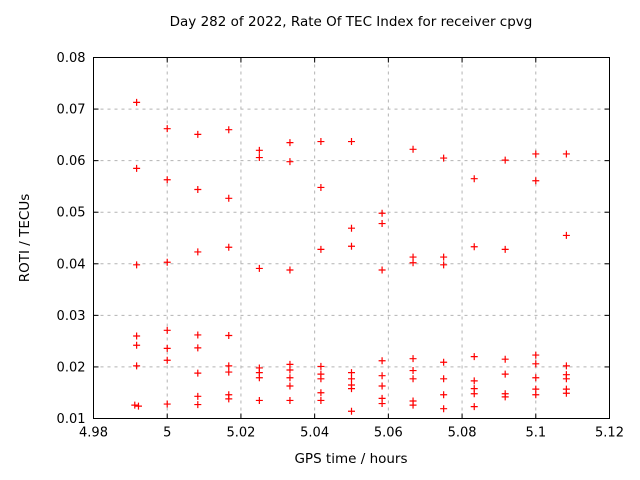 Image resolution: width=640 pixels, height=480 pixels. I want to click on x-tick-label: 5.04, so click(314, 433).